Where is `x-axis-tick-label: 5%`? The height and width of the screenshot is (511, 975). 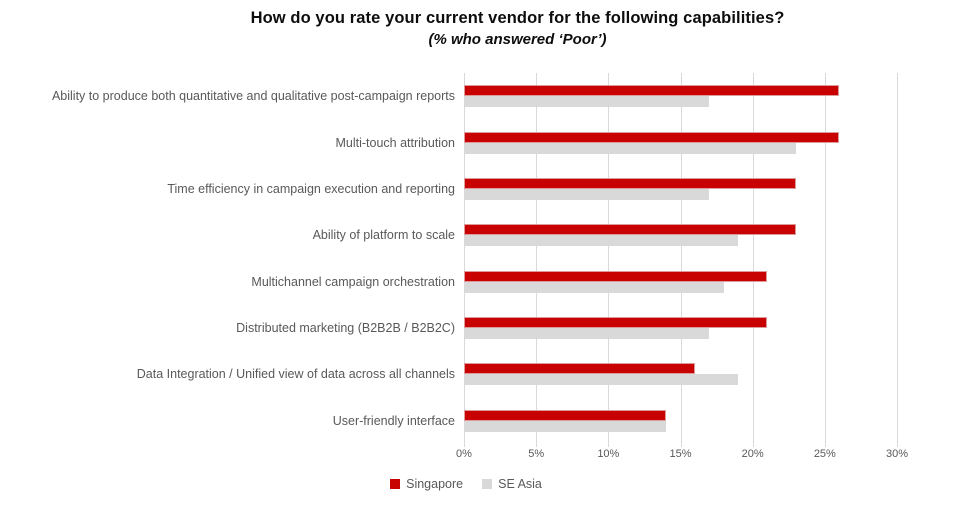
x-axis-tick-label: 5% is located at coordinates (536, 454).